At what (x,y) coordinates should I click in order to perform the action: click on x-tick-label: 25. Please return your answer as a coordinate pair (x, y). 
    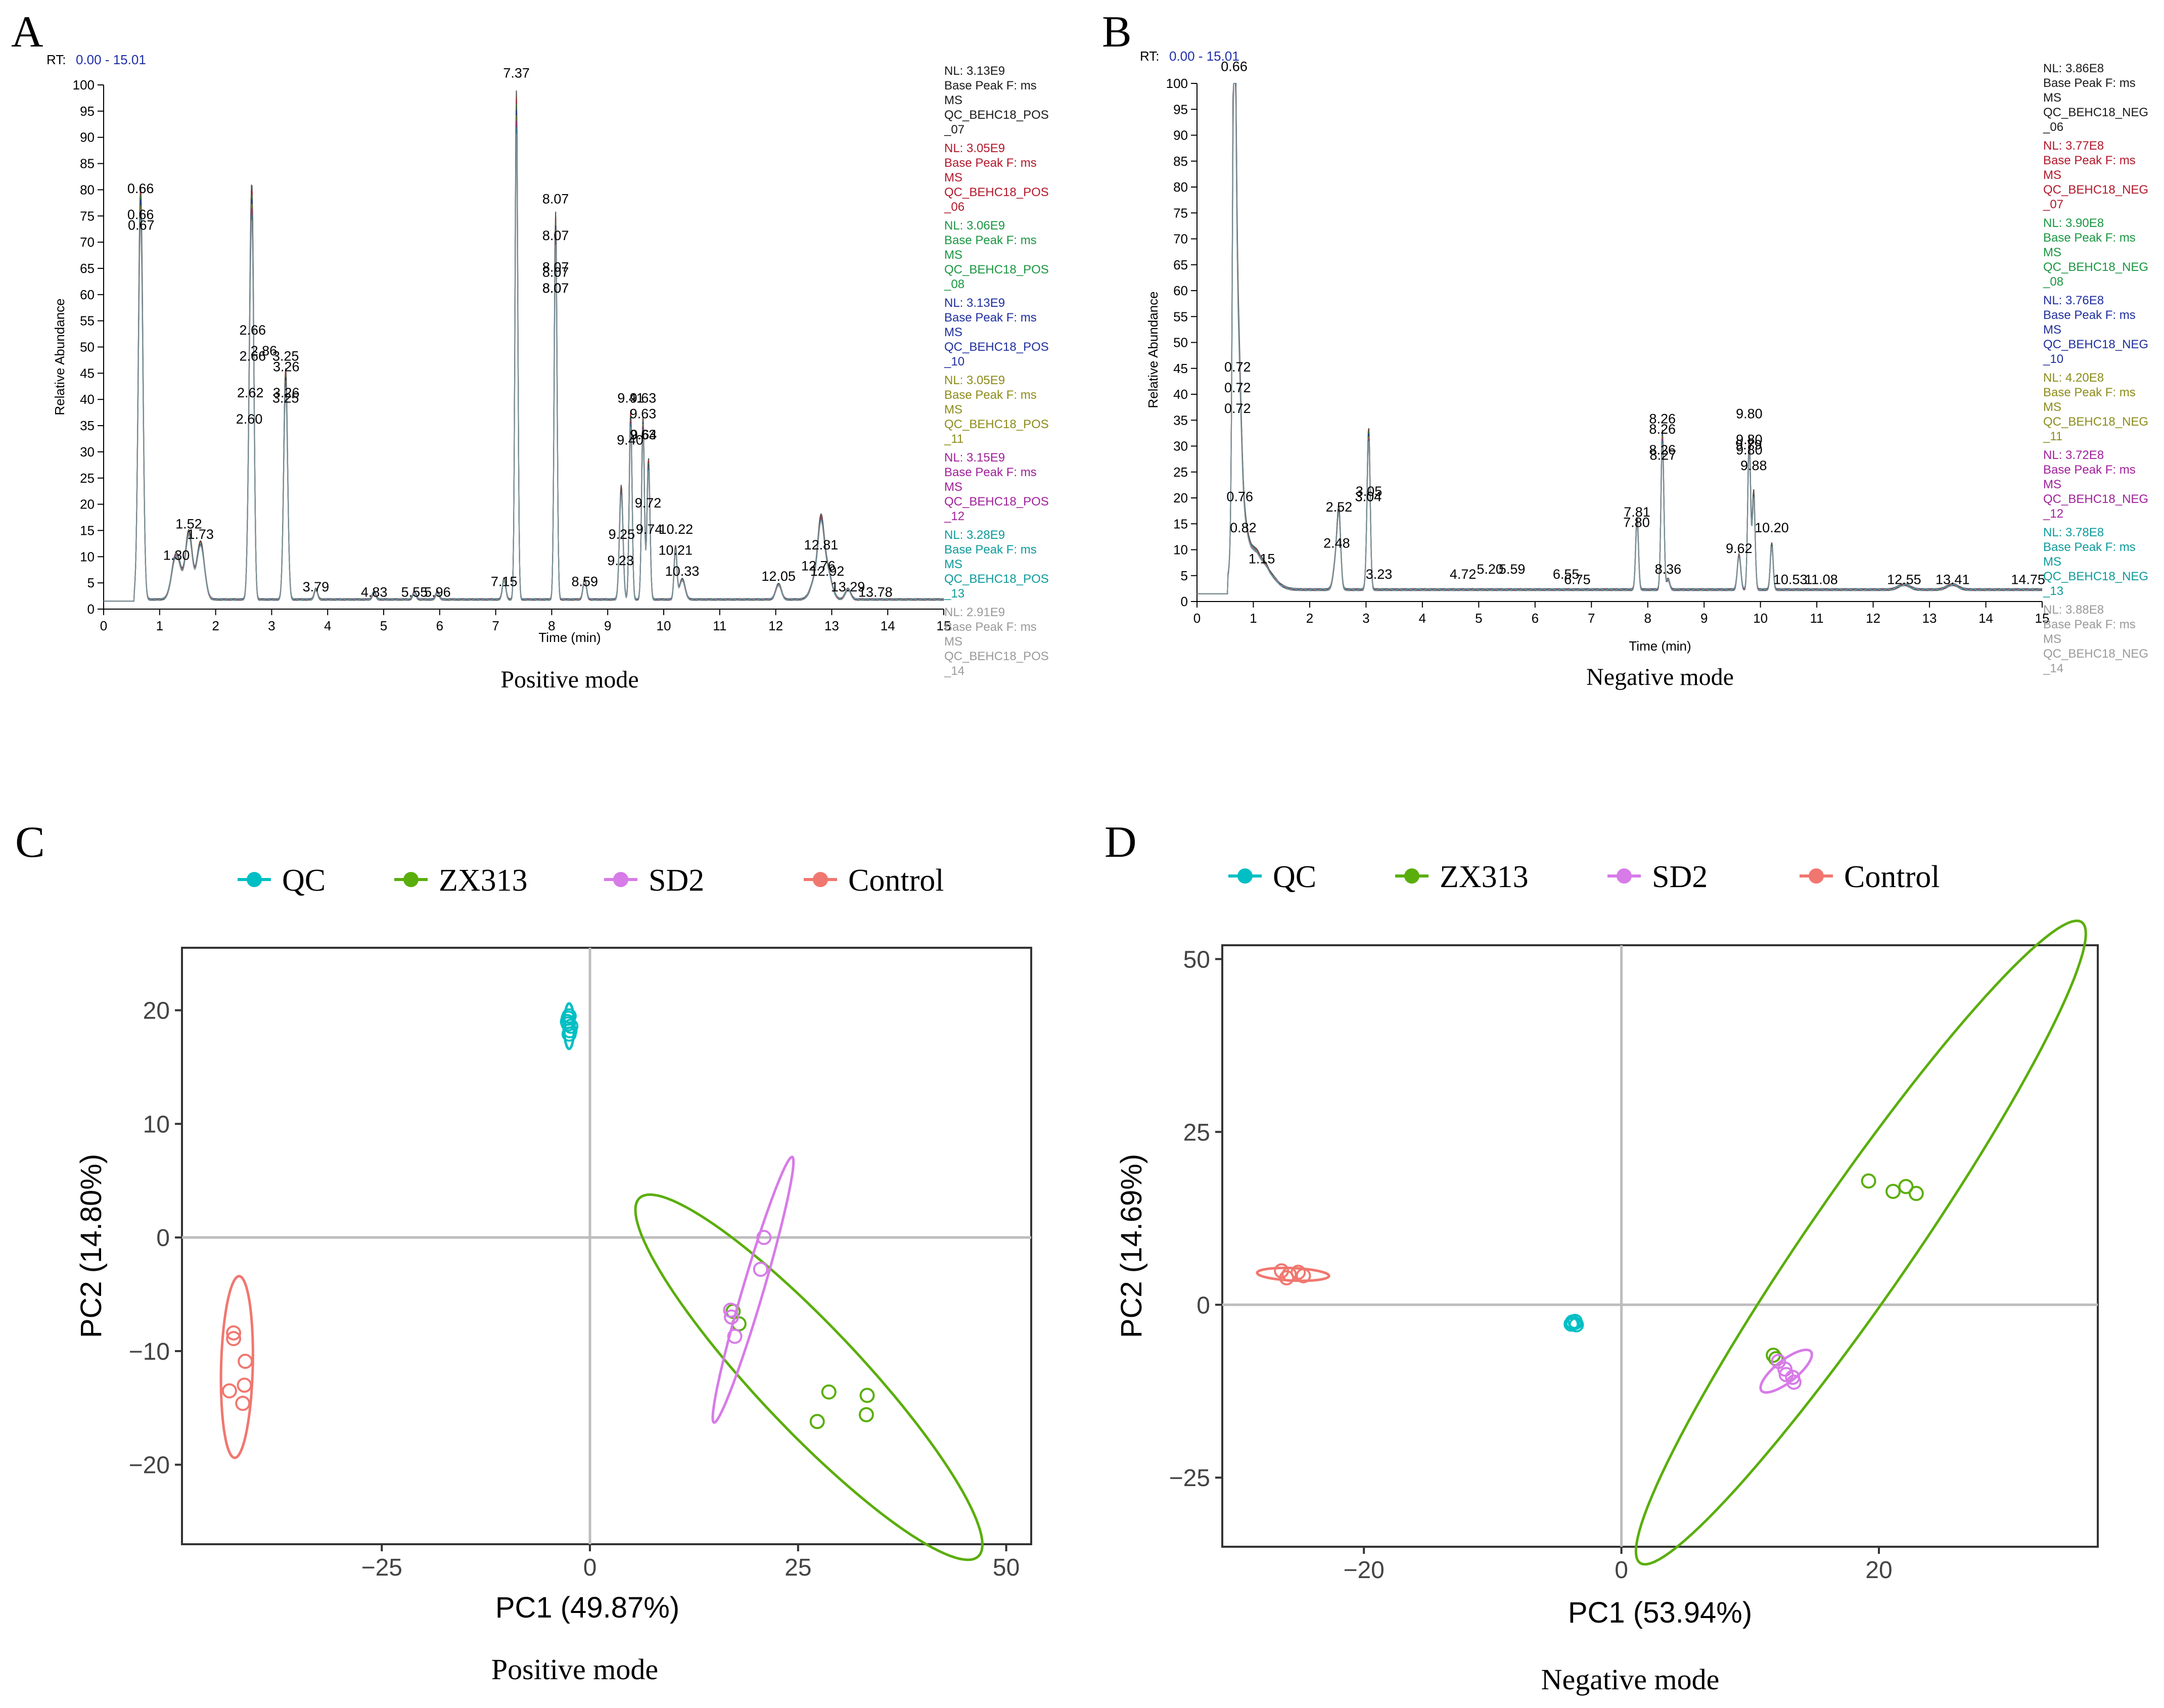
    Looking at the image, I should click on (798, 1567).